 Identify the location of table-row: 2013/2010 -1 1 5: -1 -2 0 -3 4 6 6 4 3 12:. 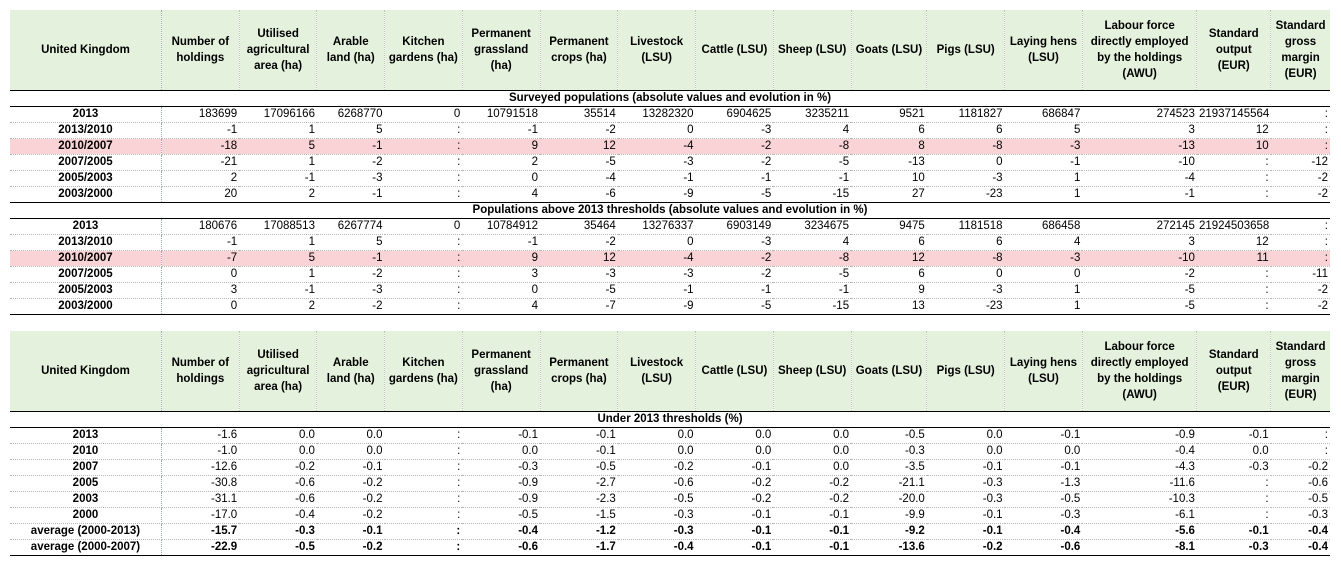
(670, 242).